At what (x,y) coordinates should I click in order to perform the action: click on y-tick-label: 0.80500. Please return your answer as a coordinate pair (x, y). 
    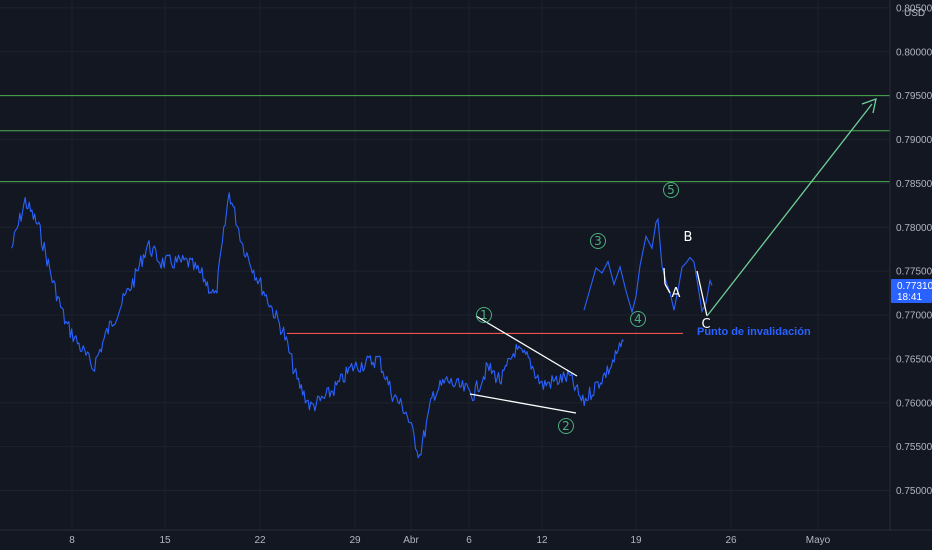
    Looking at the image, I should click on (914, 8).